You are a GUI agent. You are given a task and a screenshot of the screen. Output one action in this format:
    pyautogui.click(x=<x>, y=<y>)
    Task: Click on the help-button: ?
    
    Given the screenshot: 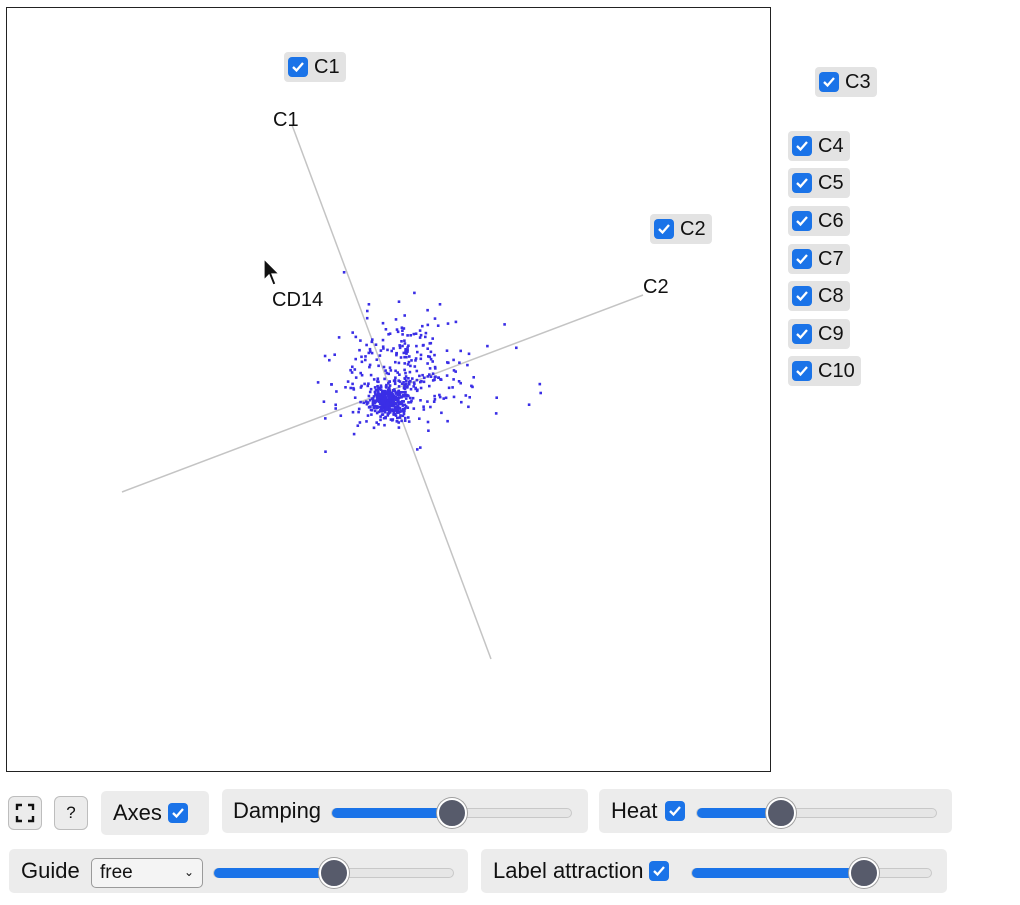 What is the action you would take?
    pyautogui.click(x=71, y=813)
    